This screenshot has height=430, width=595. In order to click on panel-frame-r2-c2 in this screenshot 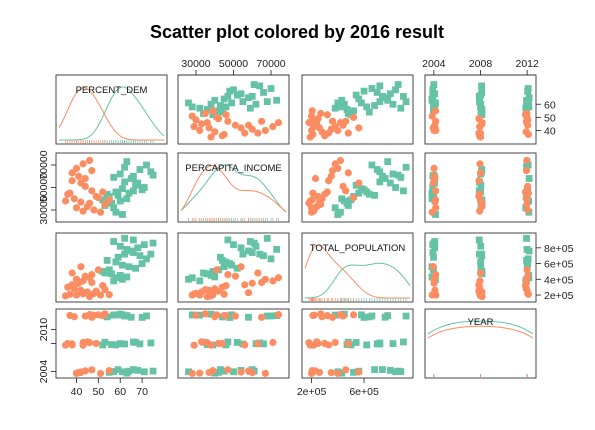, I will do `click(357, 267)`.